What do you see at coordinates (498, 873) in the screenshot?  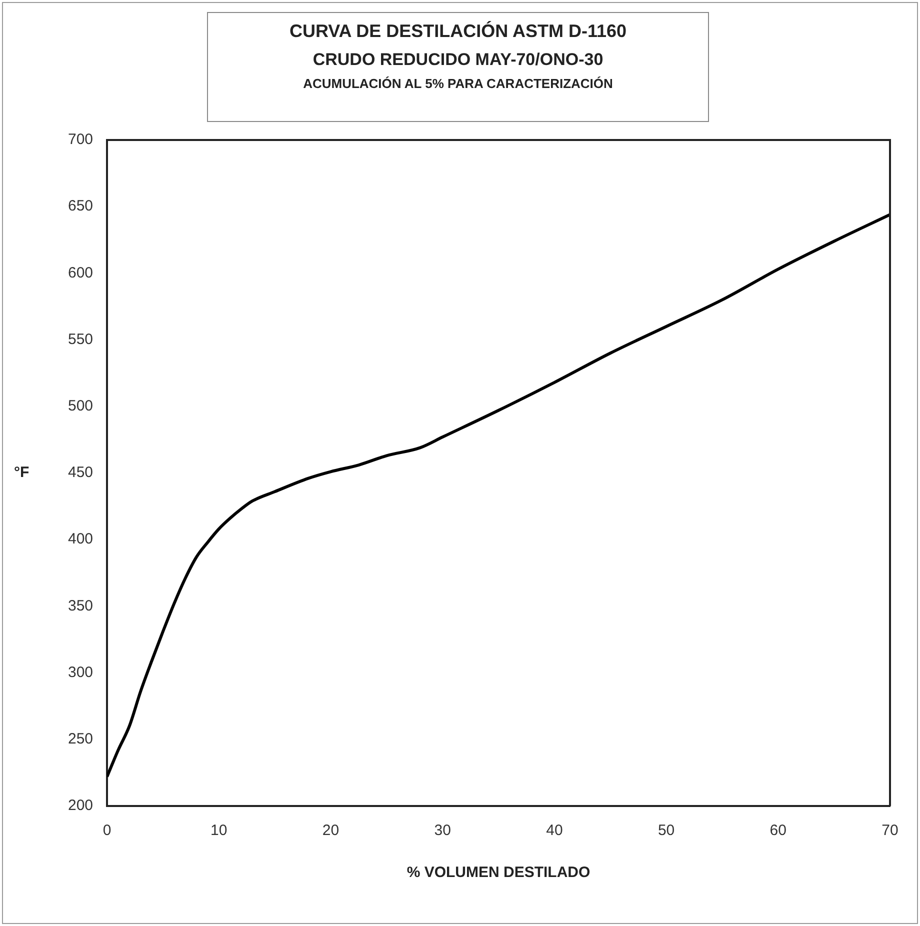 I see `x-axis-title: % VOLUMEN DESTILADO` at bounding box center [498, 873].